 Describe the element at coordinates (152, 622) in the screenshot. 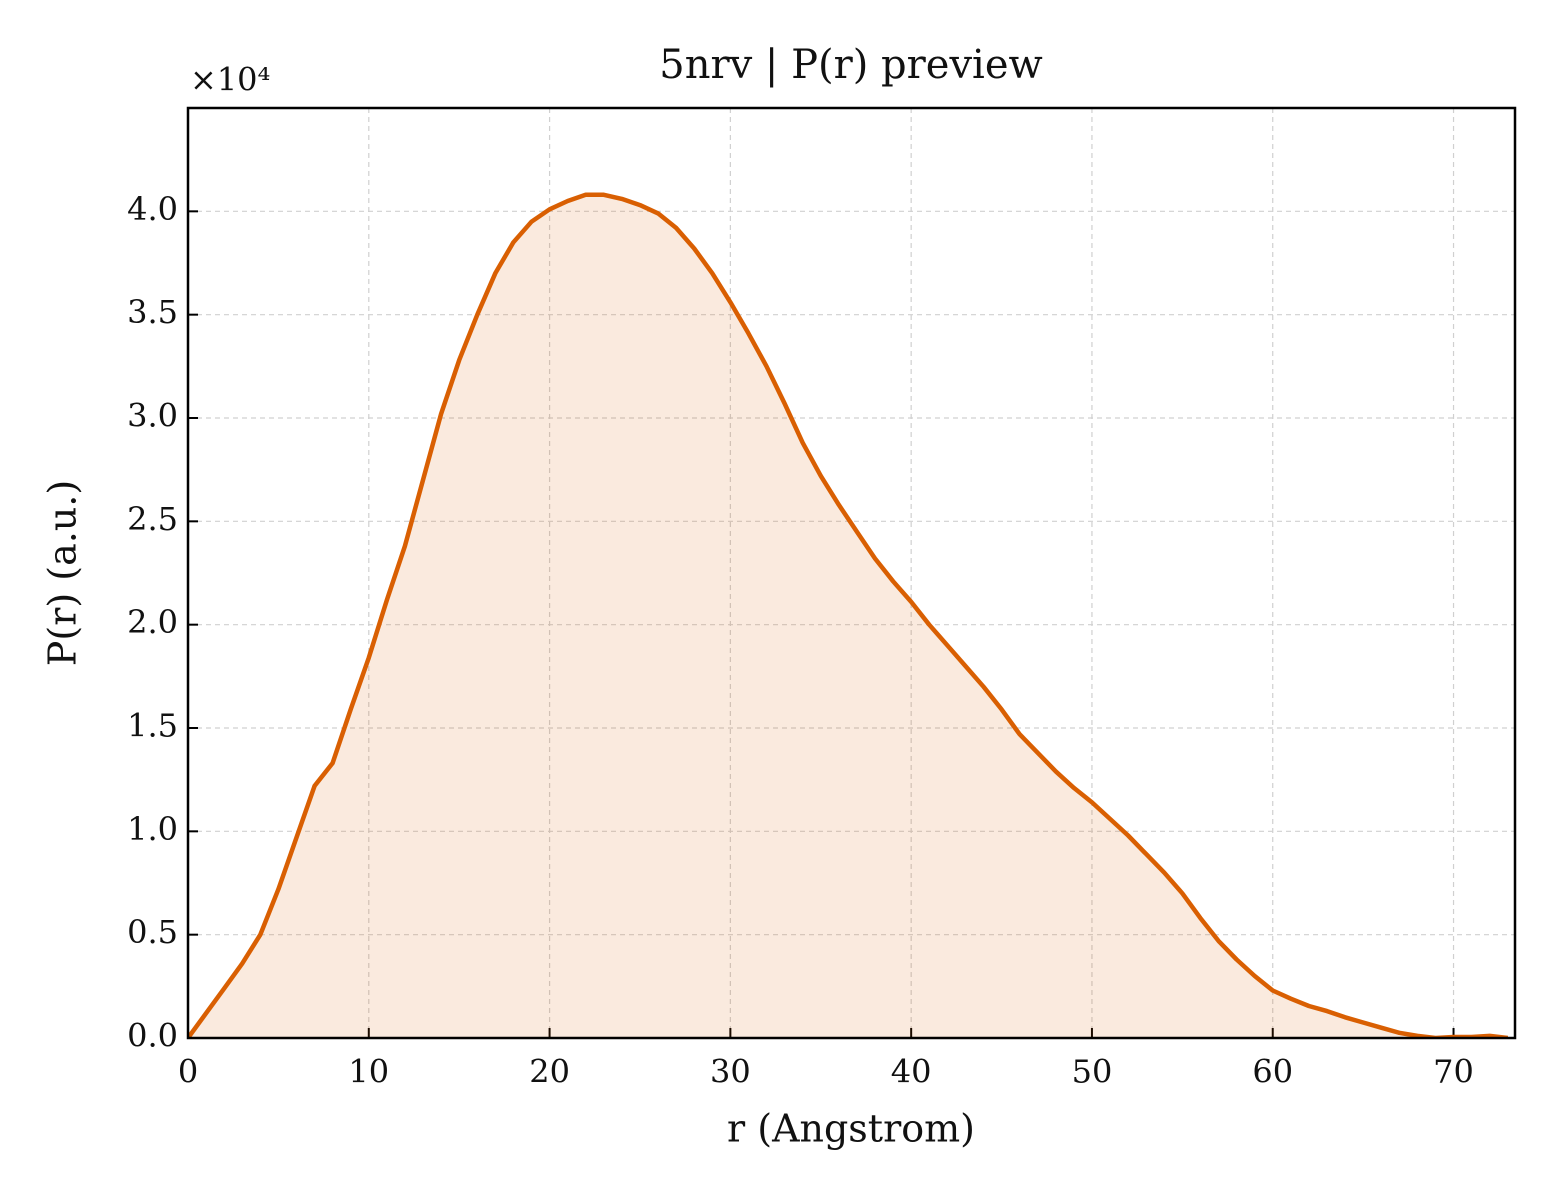

I see `y-tick-label: 2.0` at that location.